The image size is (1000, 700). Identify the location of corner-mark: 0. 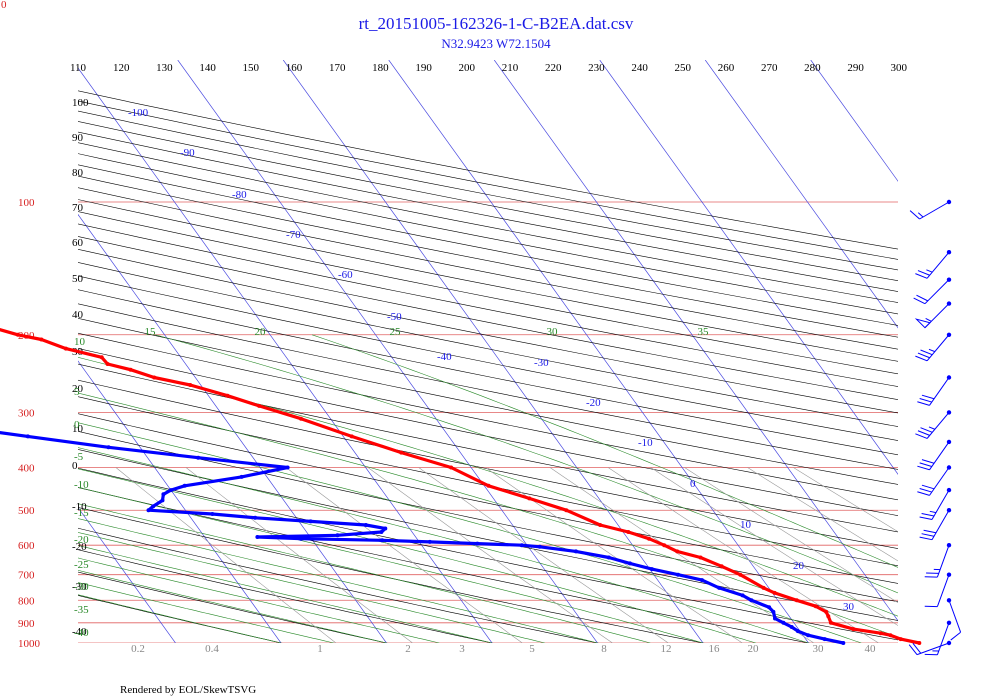
(4, 5).